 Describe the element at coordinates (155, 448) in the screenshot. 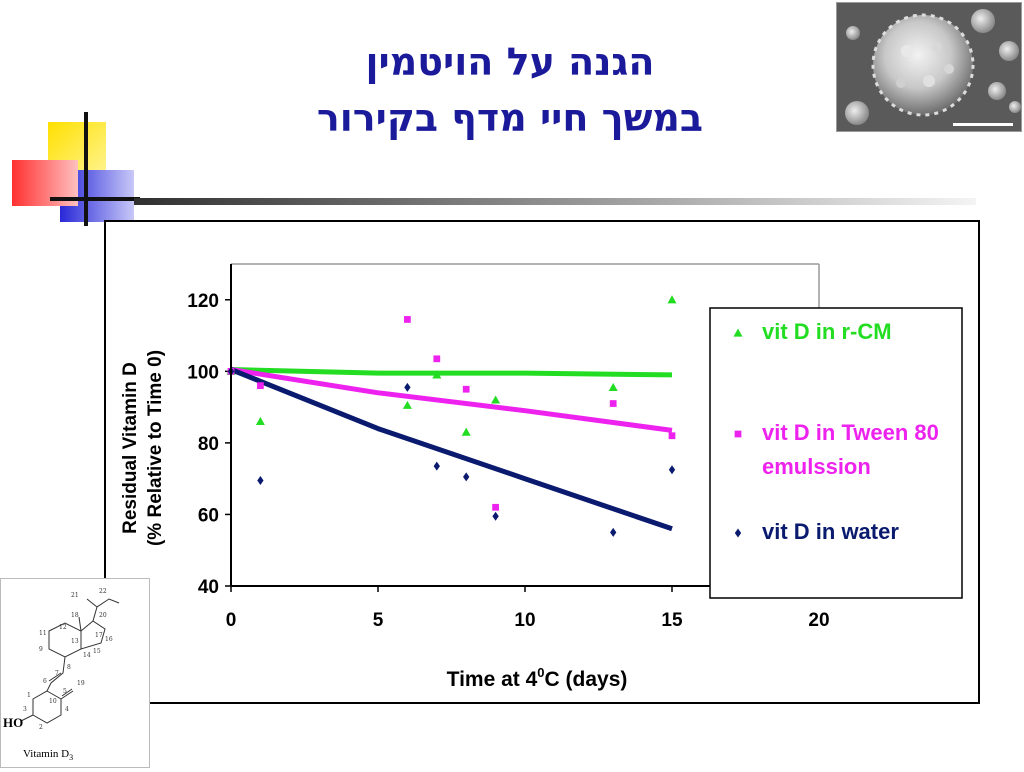

I see `y-axis-title-line-2: (% Relative to Time 0)` at that location.